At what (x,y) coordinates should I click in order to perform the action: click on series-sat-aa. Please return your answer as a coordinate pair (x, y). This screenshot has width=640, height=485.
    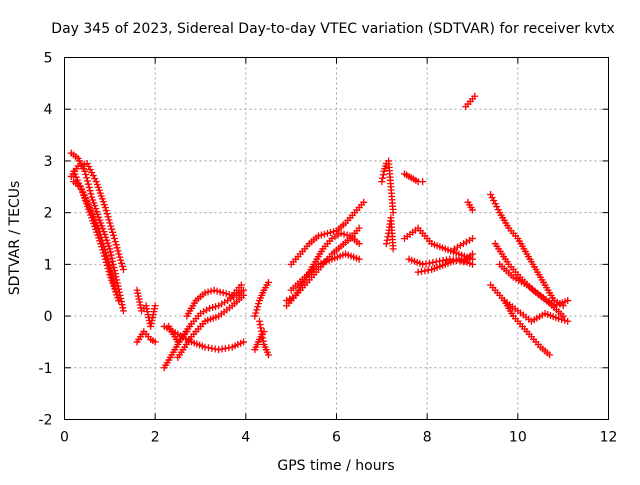
    Looking at the image, I should click on (470, 101).